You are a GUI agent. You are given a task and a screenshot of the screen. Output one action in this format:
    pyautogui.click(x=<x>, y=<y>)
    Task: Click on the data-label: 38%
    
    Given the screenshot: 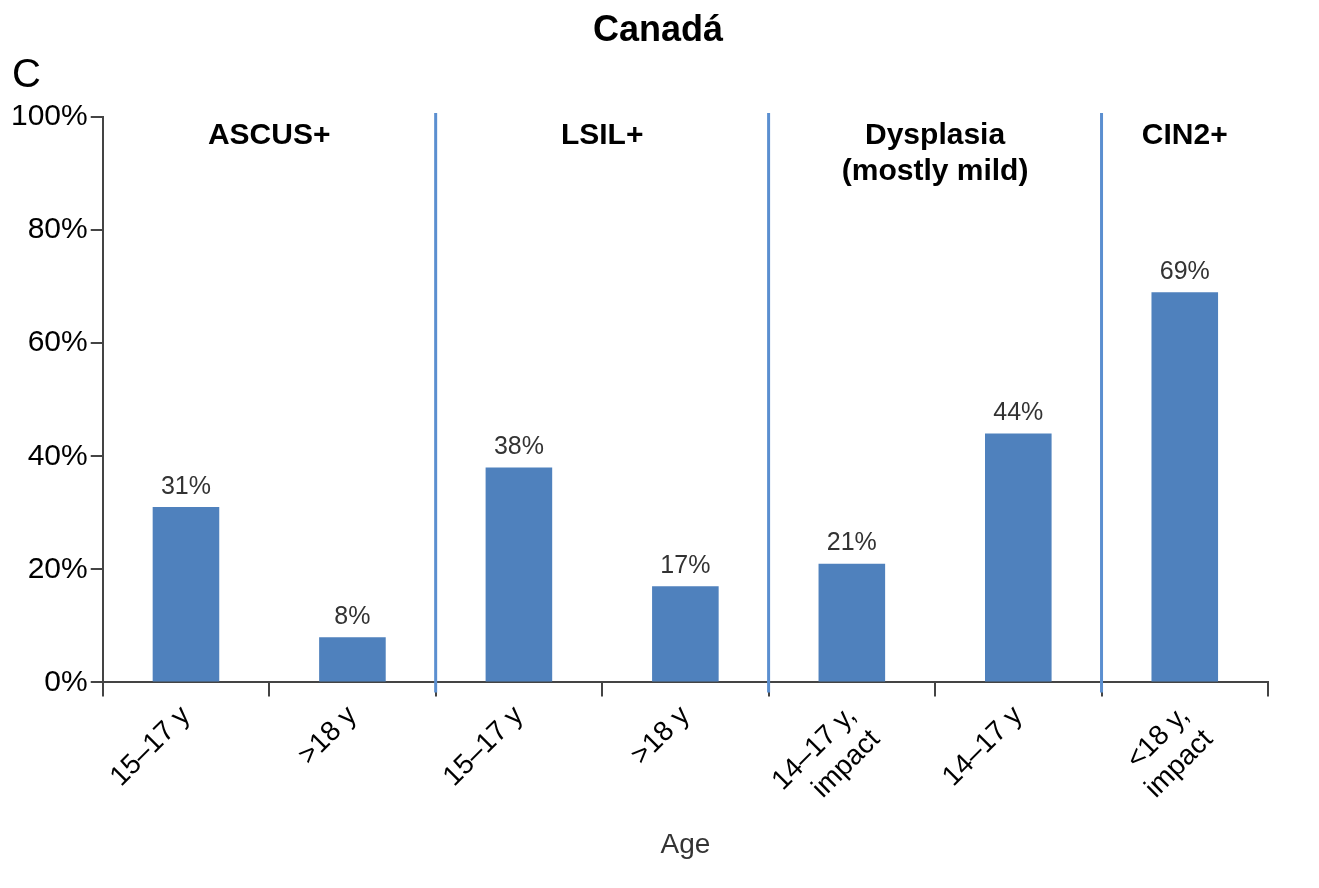 What is the action you would take?
    pyautogui.click(x=518, y=444)
    